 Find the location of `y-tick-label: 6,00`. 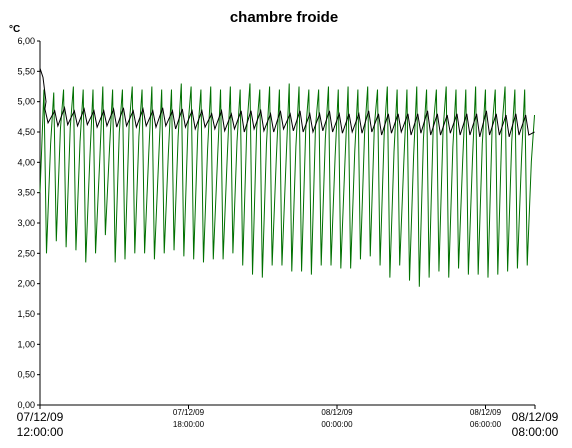

y-tick-label: 6,00 is located at coordinates (26, 41).